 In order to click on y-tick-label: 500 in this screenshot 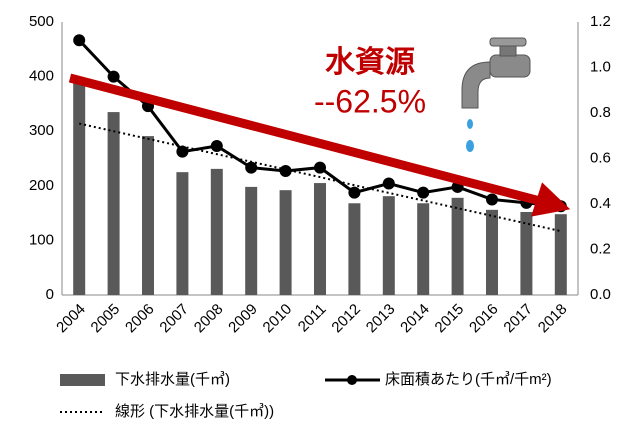, I will do `click(41, 21)`.